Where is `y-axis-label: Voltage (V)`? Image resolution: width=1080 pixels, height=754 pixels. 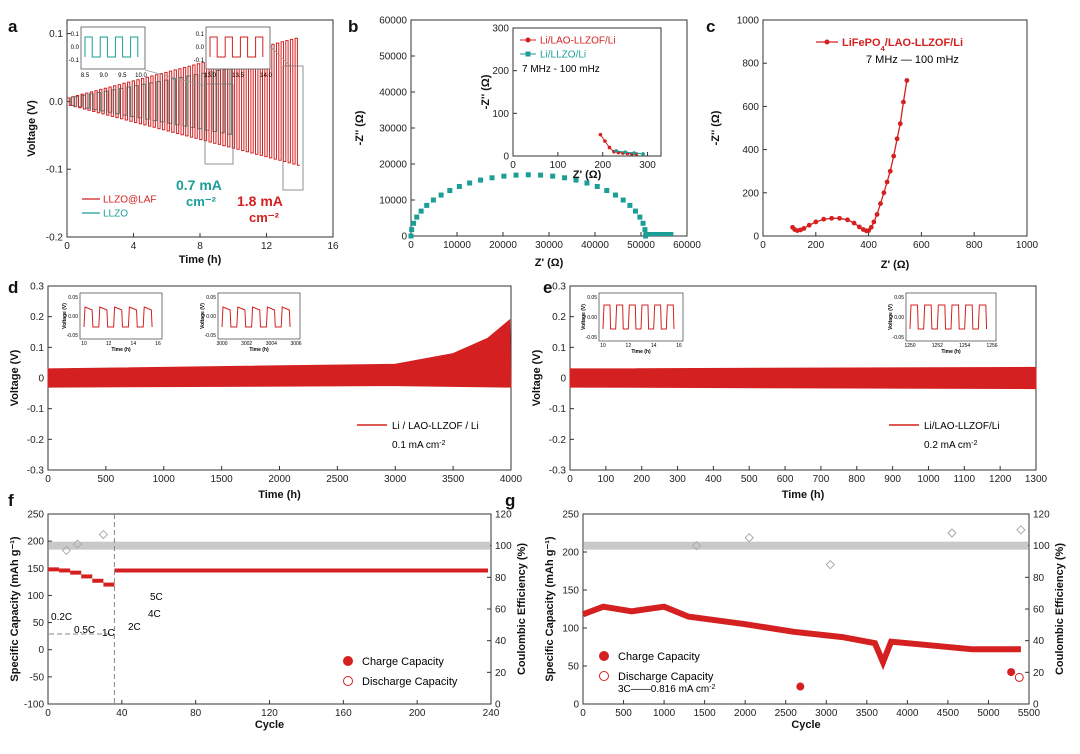 y-axis-label: Voltage (V) is located at coordinates (15, 377).